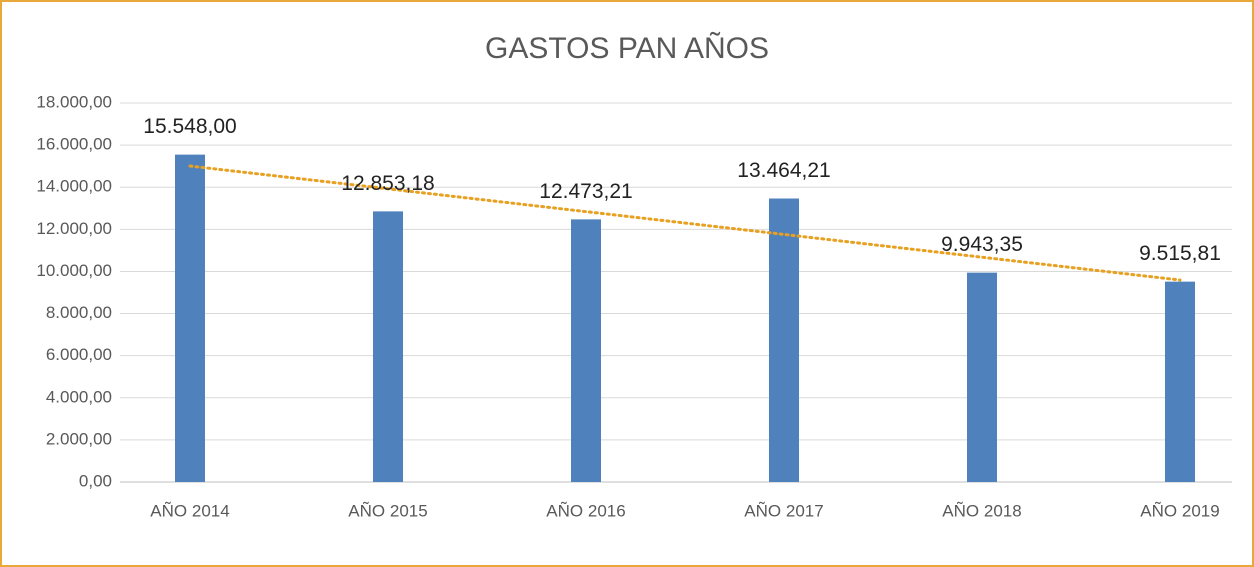 This screenshot has height=567, width=1254. What do you see at coordinates (1179, 510) in the screenshot?
I see `x-tick-label: AÑO 2019` at bounding box center [1179, 510].